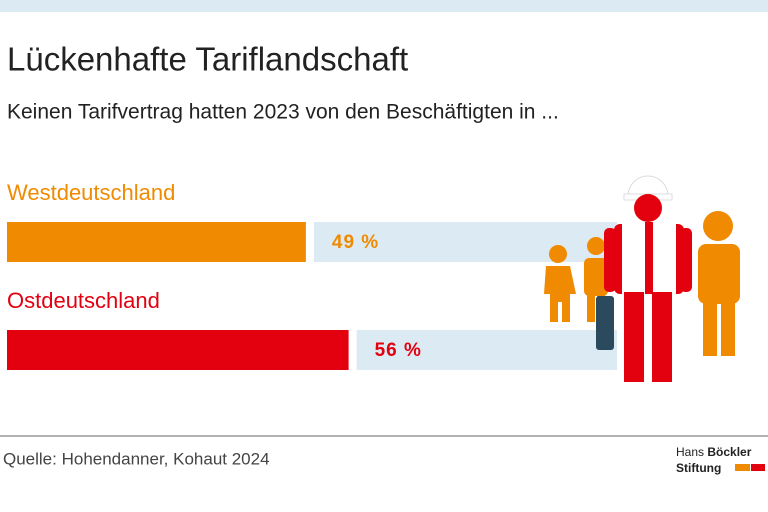 The image size is (768, 512). What do you see at coordinates (698, 468) in the screenshot?
I see `logo-text: Stiftung` at bounding box center [698, 468].